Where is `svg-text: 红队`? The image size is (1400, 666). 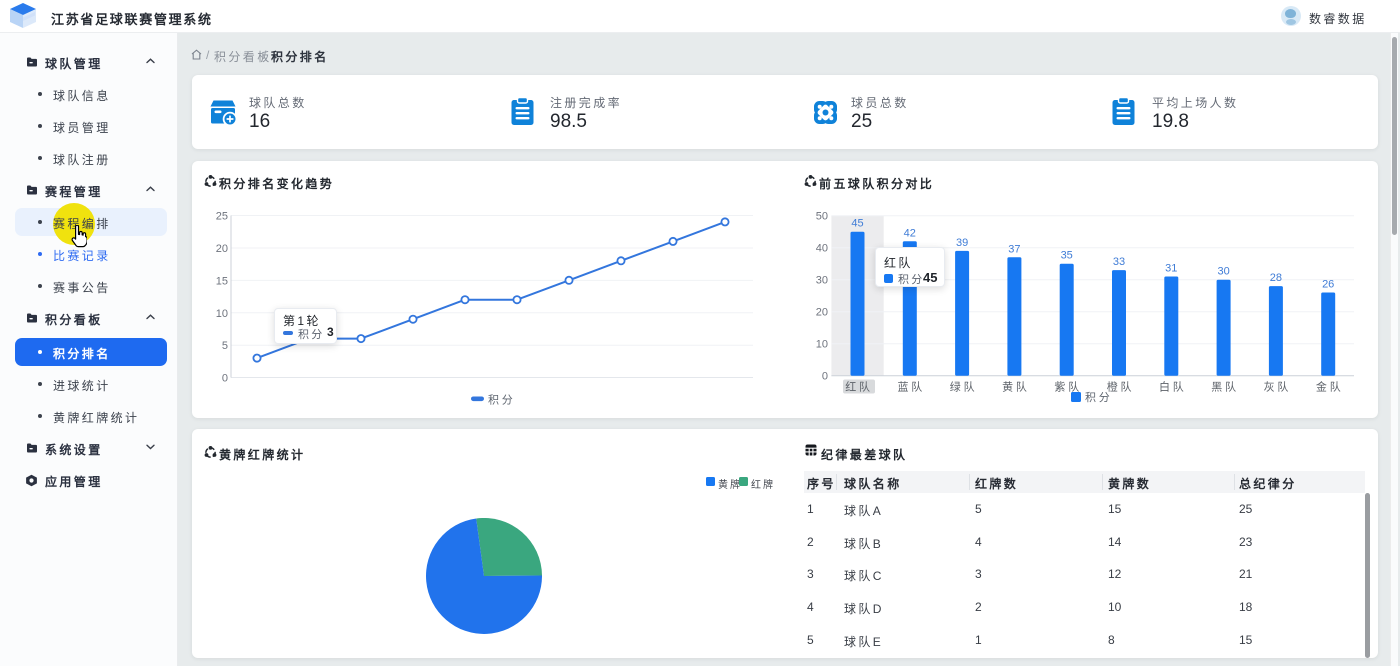 svg-text: 红队 is located at coordinates (859, 387).